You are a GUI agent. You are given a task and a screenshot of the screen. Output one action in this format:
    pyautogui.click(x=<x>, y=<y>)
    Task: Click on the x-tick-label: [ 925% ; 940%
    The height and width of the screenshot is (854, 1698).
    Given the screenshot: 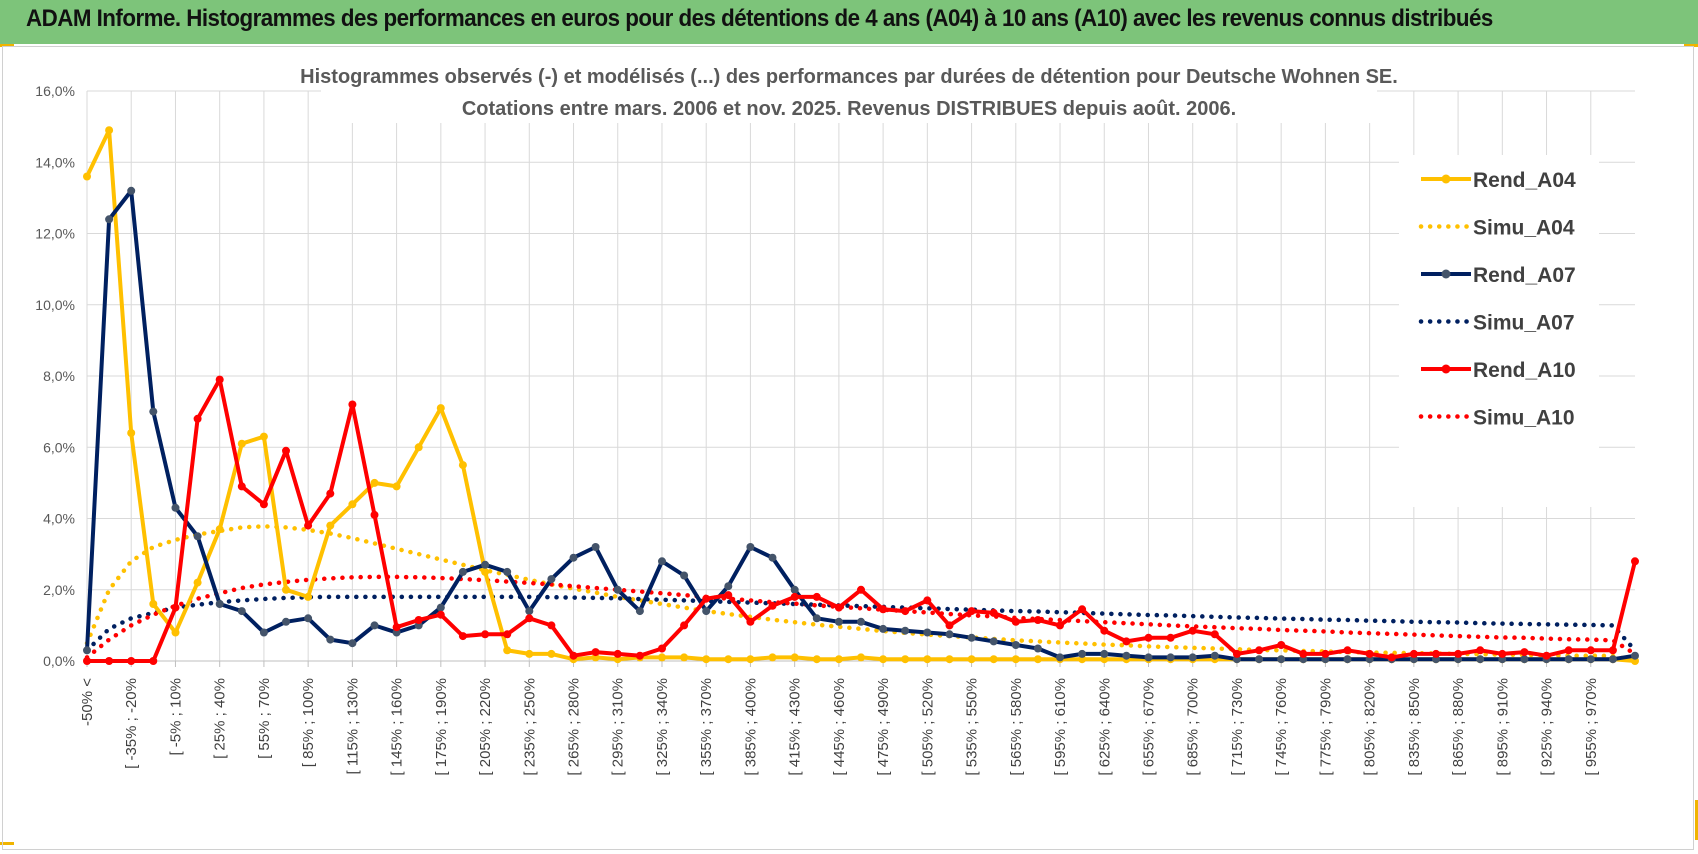 What is the action you would take?
    pyautogui.click(x=1547, y=727)
    